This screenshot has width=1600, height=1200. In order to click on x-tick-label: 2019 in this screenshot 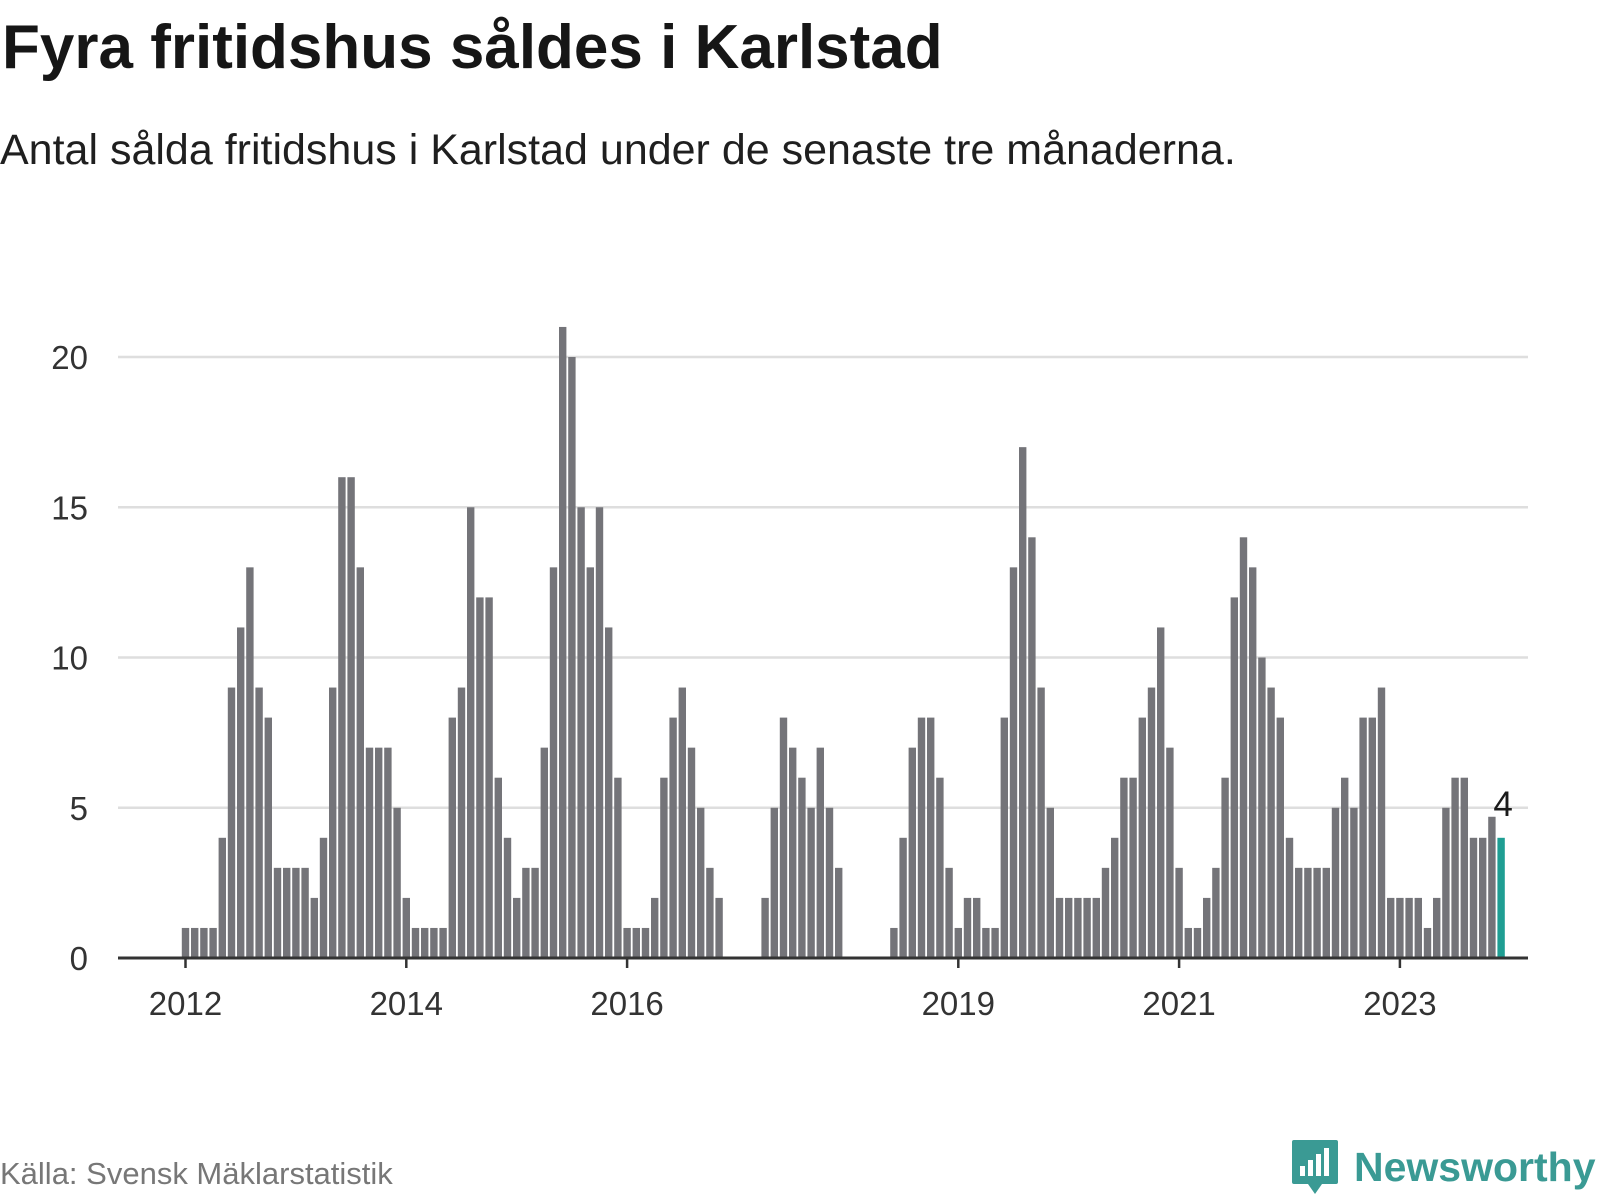, I will do `click(958, 1003)`.